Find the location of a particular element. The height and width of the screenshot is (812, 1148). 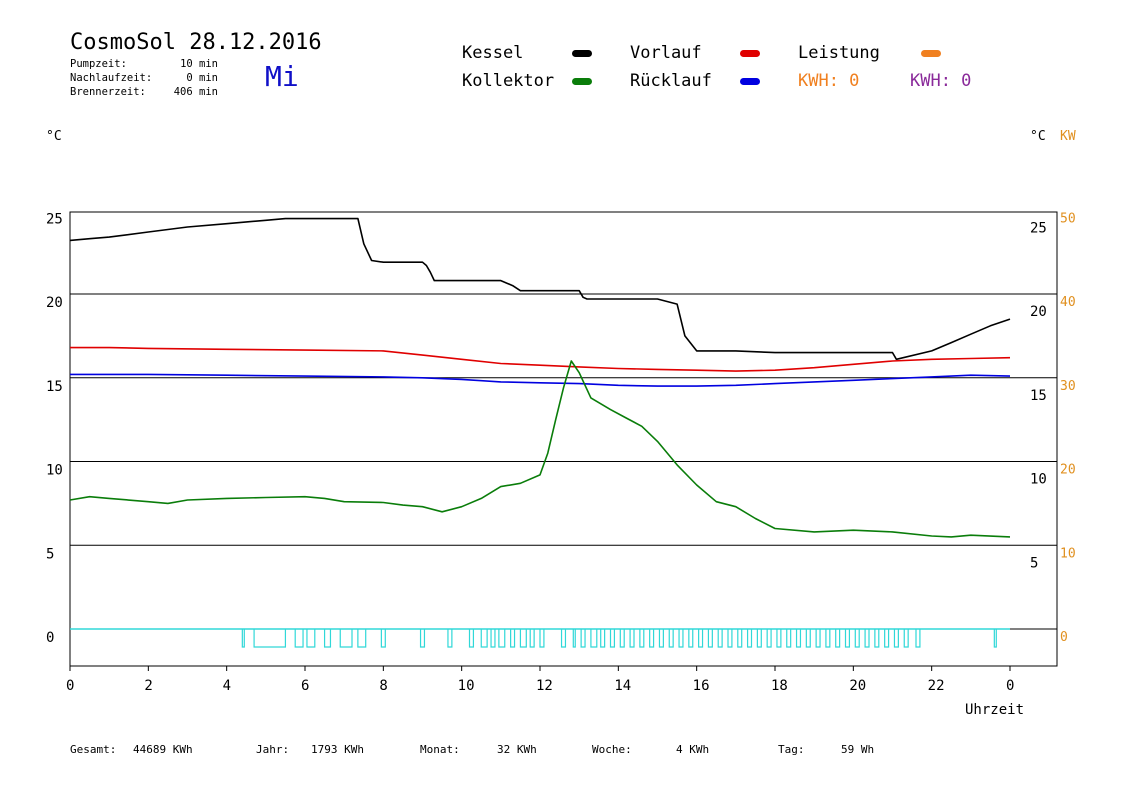

x-tick-label-5: 10 is located at coordinates (466, 686).